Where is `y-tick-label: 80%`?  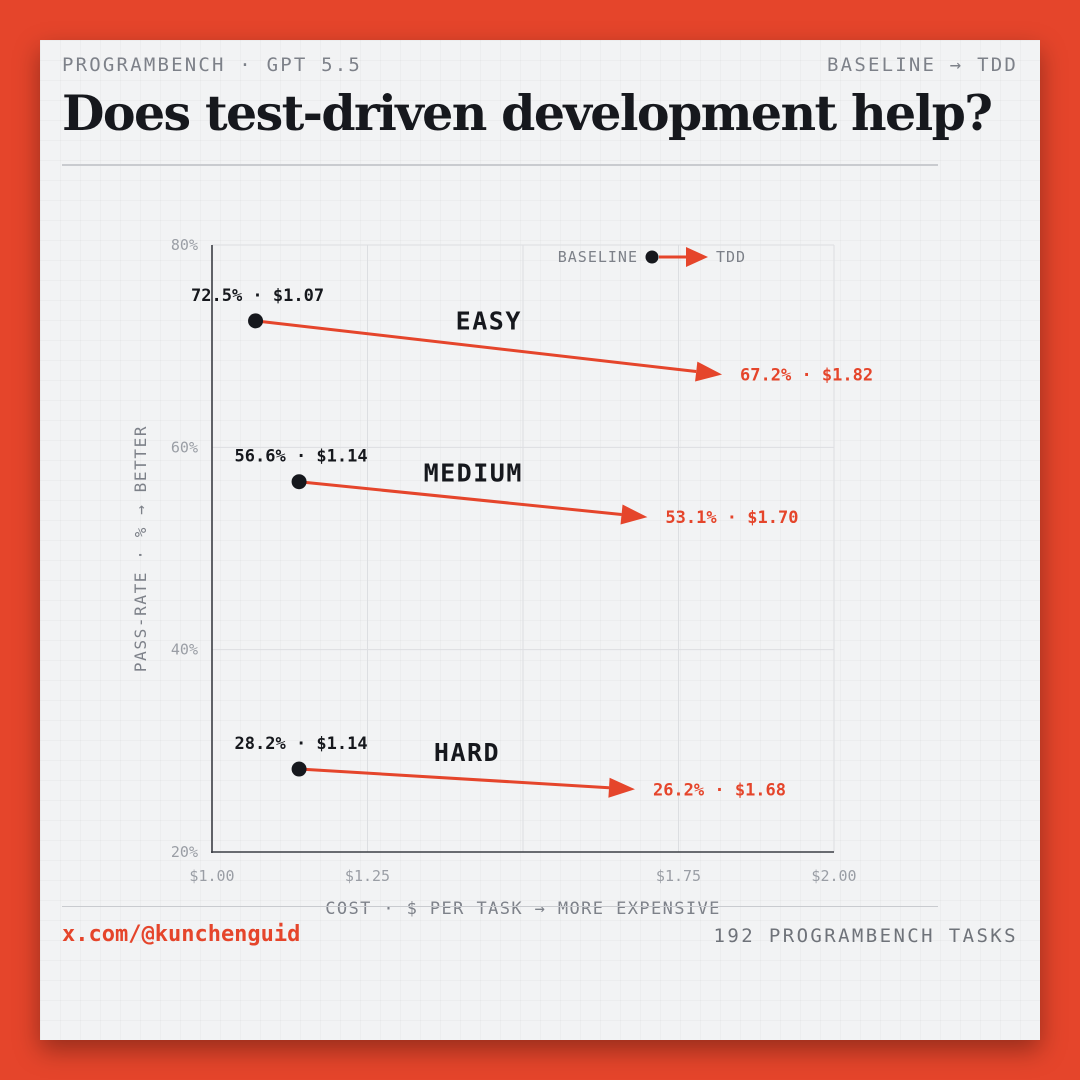
y-tick-label: 80% is located at coordinates (184, 245).